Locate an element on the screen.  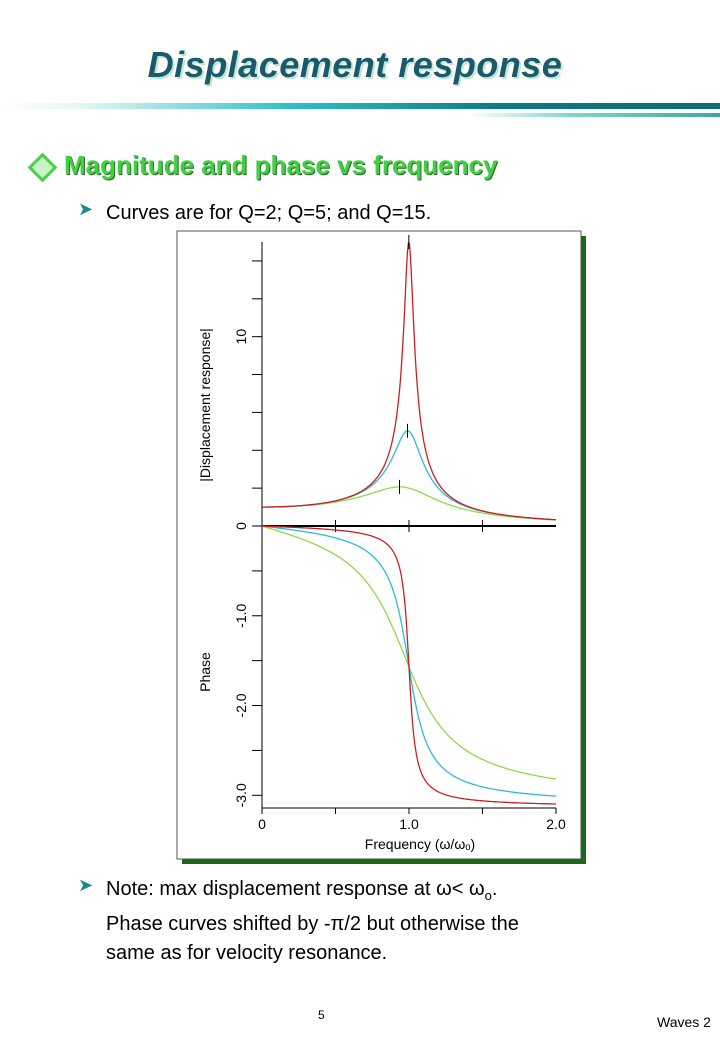
x-tick-label: 0 is located at coordinates (262, 824).